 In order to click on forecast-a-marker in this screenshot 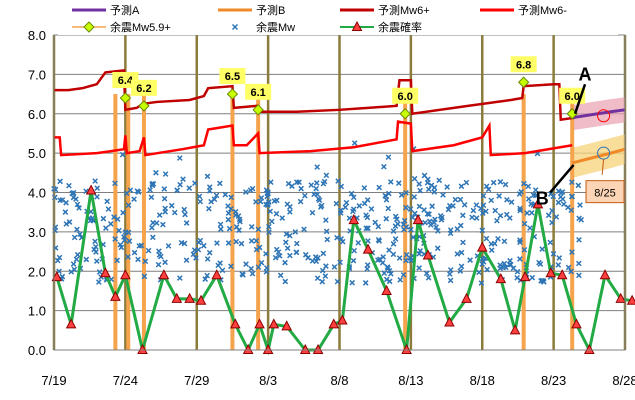, I will do `click(604, 116)`.